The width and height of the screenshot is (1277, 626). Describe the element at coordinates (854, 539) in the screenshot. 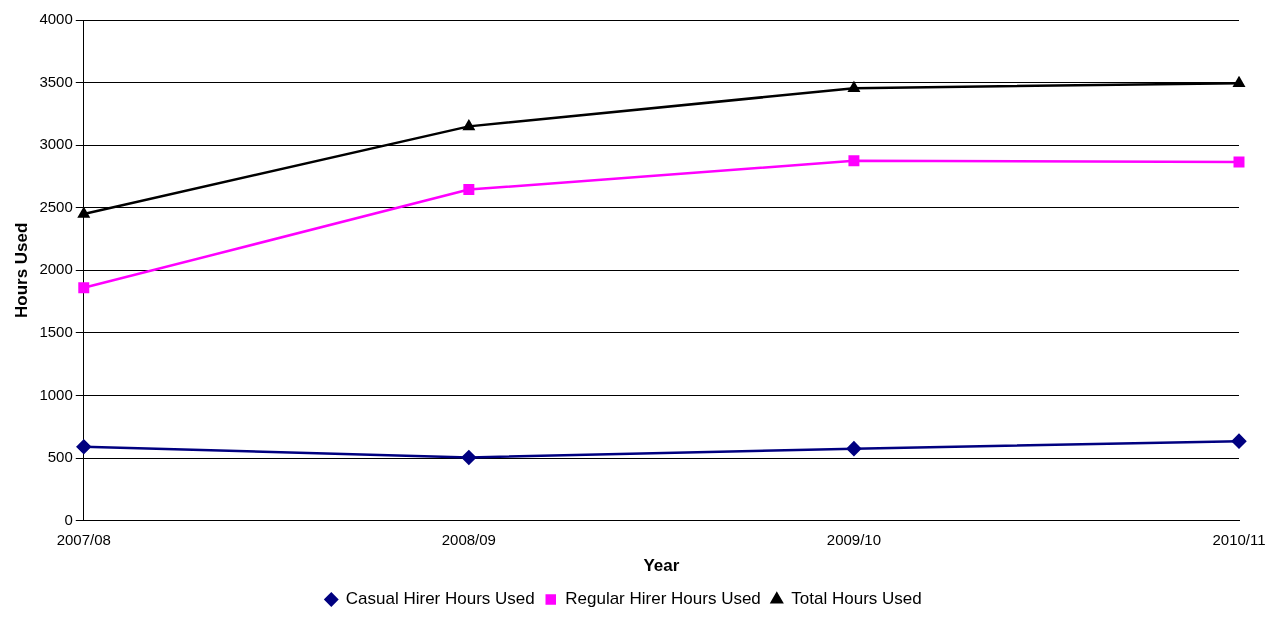

I see `x-tick-label: 2009/10` at that location.